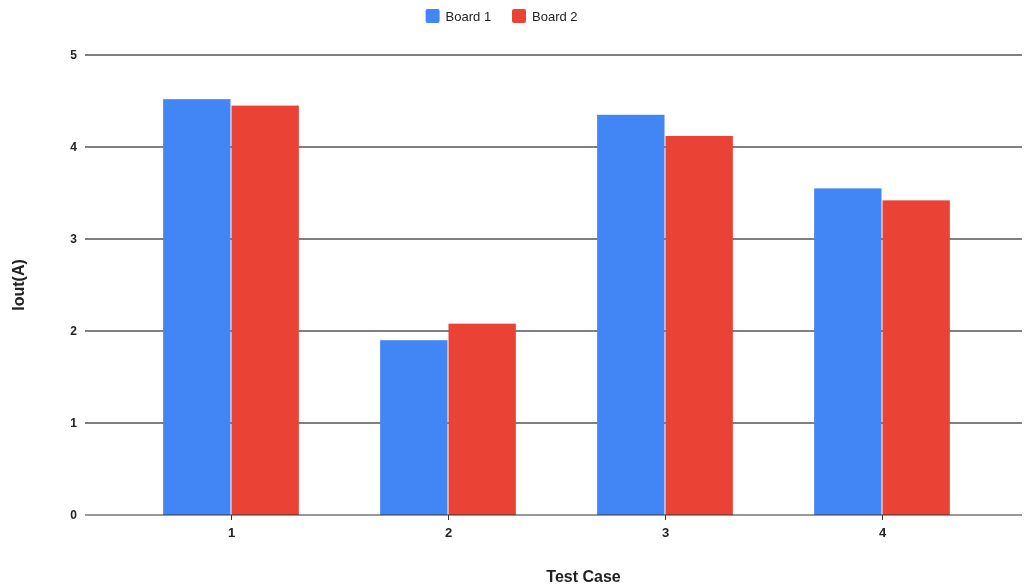 This screenshot has height=587, width=1024. What do you see at coordinates (665, 532) in the screenshot?
I see `x-tick-label: 3` at bounding box center [665, 532].